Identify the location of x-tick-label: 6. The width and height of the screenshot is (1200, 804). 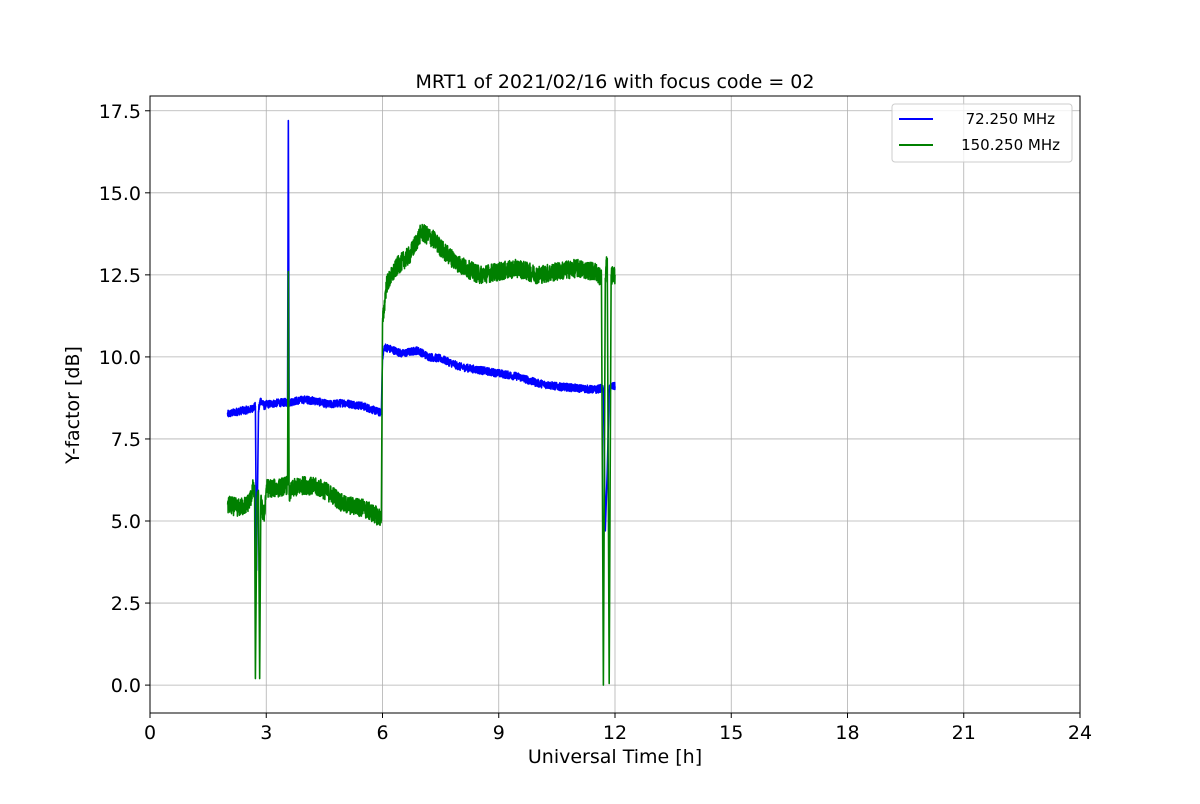
(382, 733).